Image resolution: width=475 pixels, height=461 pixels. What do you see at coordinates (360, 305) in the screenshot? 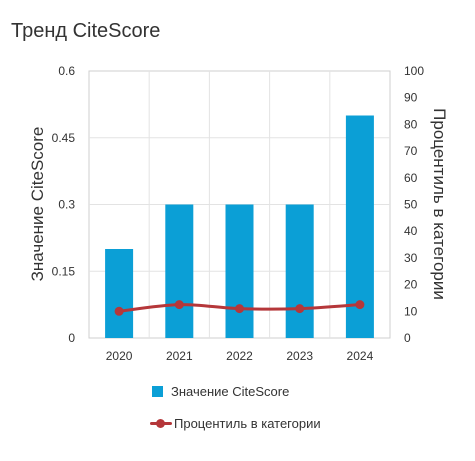
I see `percentile-point-2024` at bounding box center [360, 305].